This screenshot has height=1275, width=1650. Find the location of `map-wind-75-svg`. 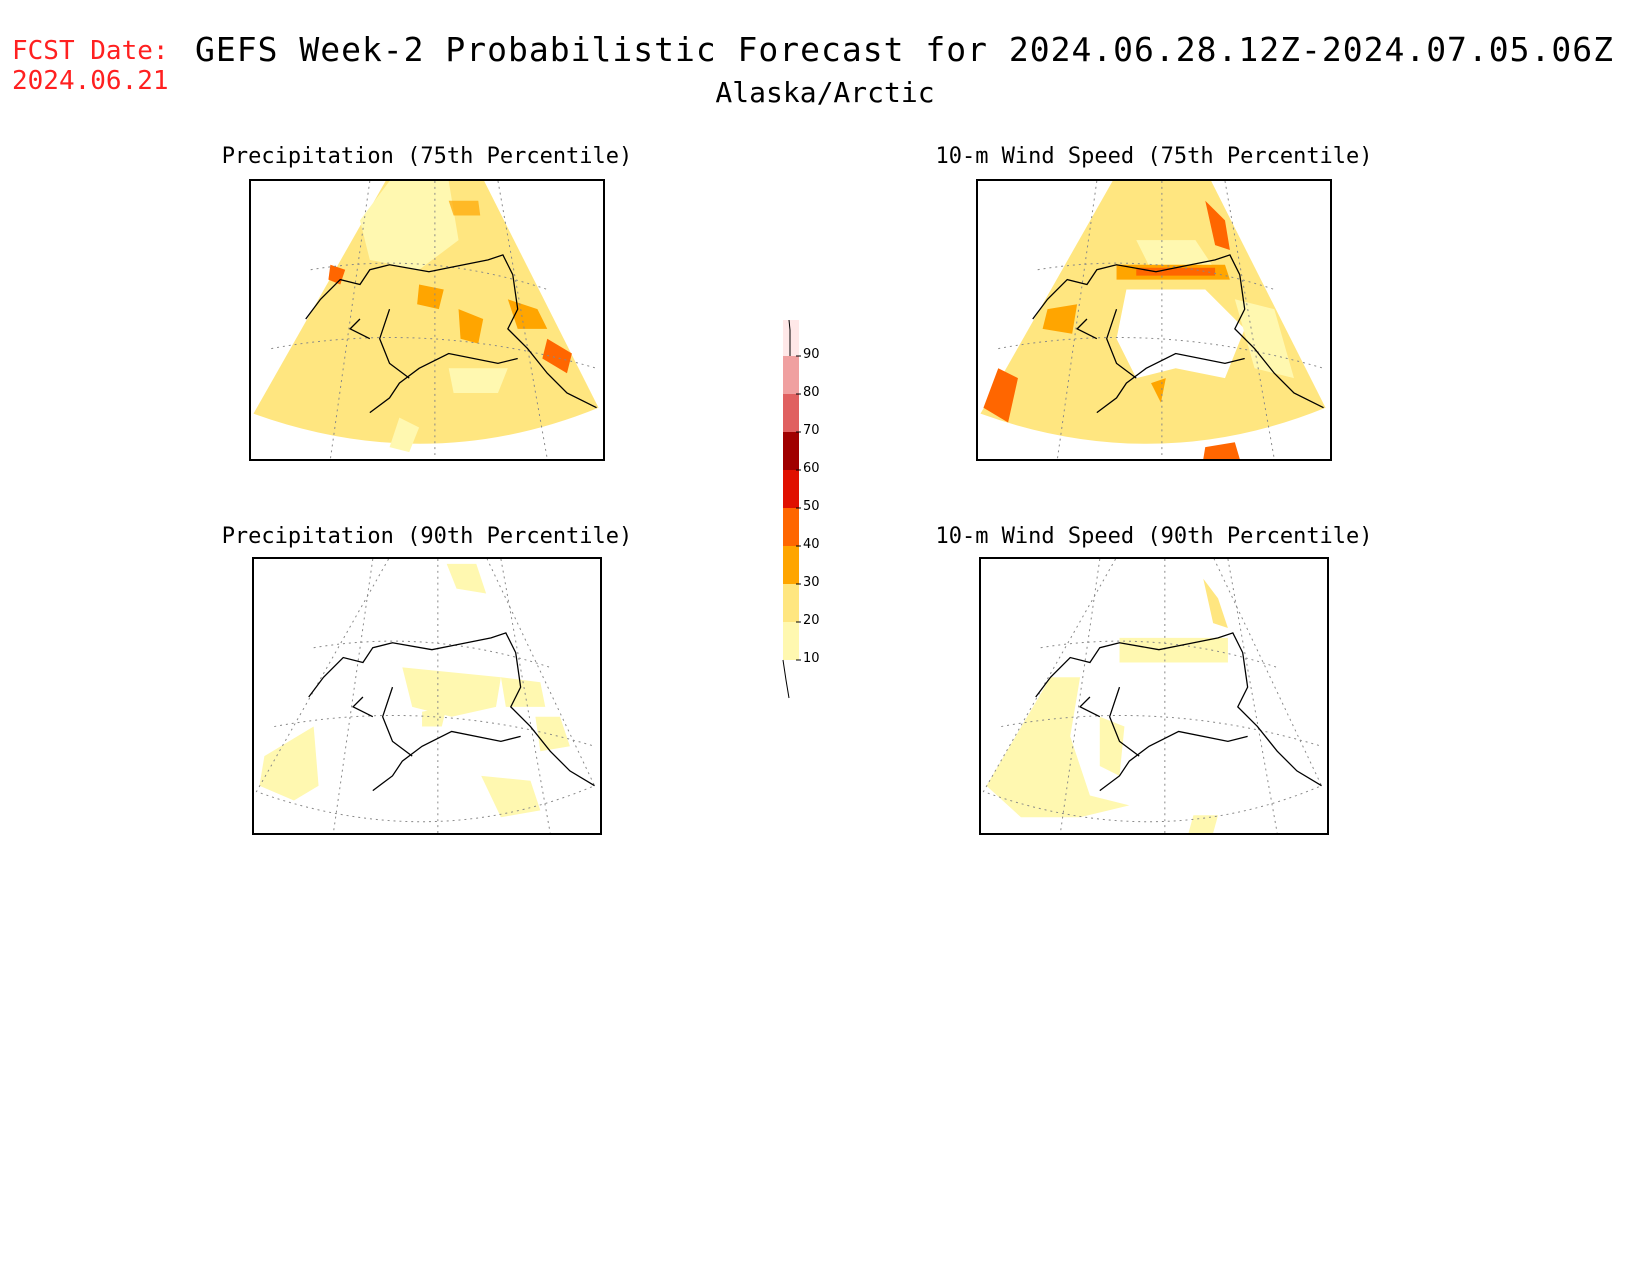

map-wind-75-svg is located at coordinates (1153, 320).